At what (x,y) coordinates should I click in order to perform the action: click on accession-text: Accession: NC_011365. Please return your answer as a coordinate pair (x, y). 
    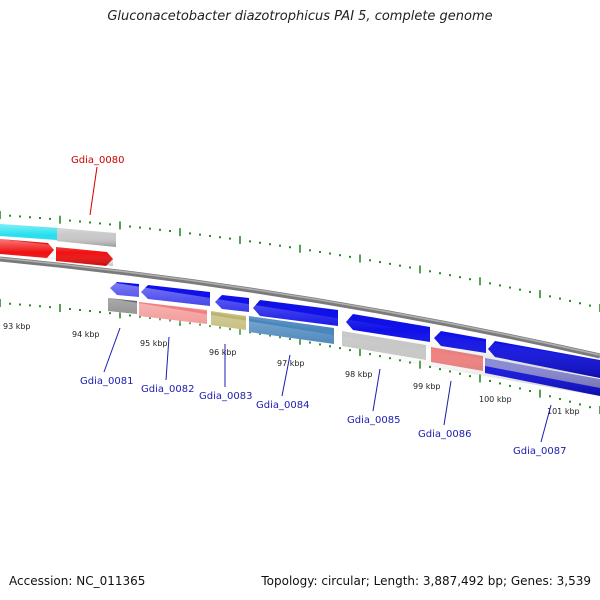
    Looking at the image, I should click on (77, 581).